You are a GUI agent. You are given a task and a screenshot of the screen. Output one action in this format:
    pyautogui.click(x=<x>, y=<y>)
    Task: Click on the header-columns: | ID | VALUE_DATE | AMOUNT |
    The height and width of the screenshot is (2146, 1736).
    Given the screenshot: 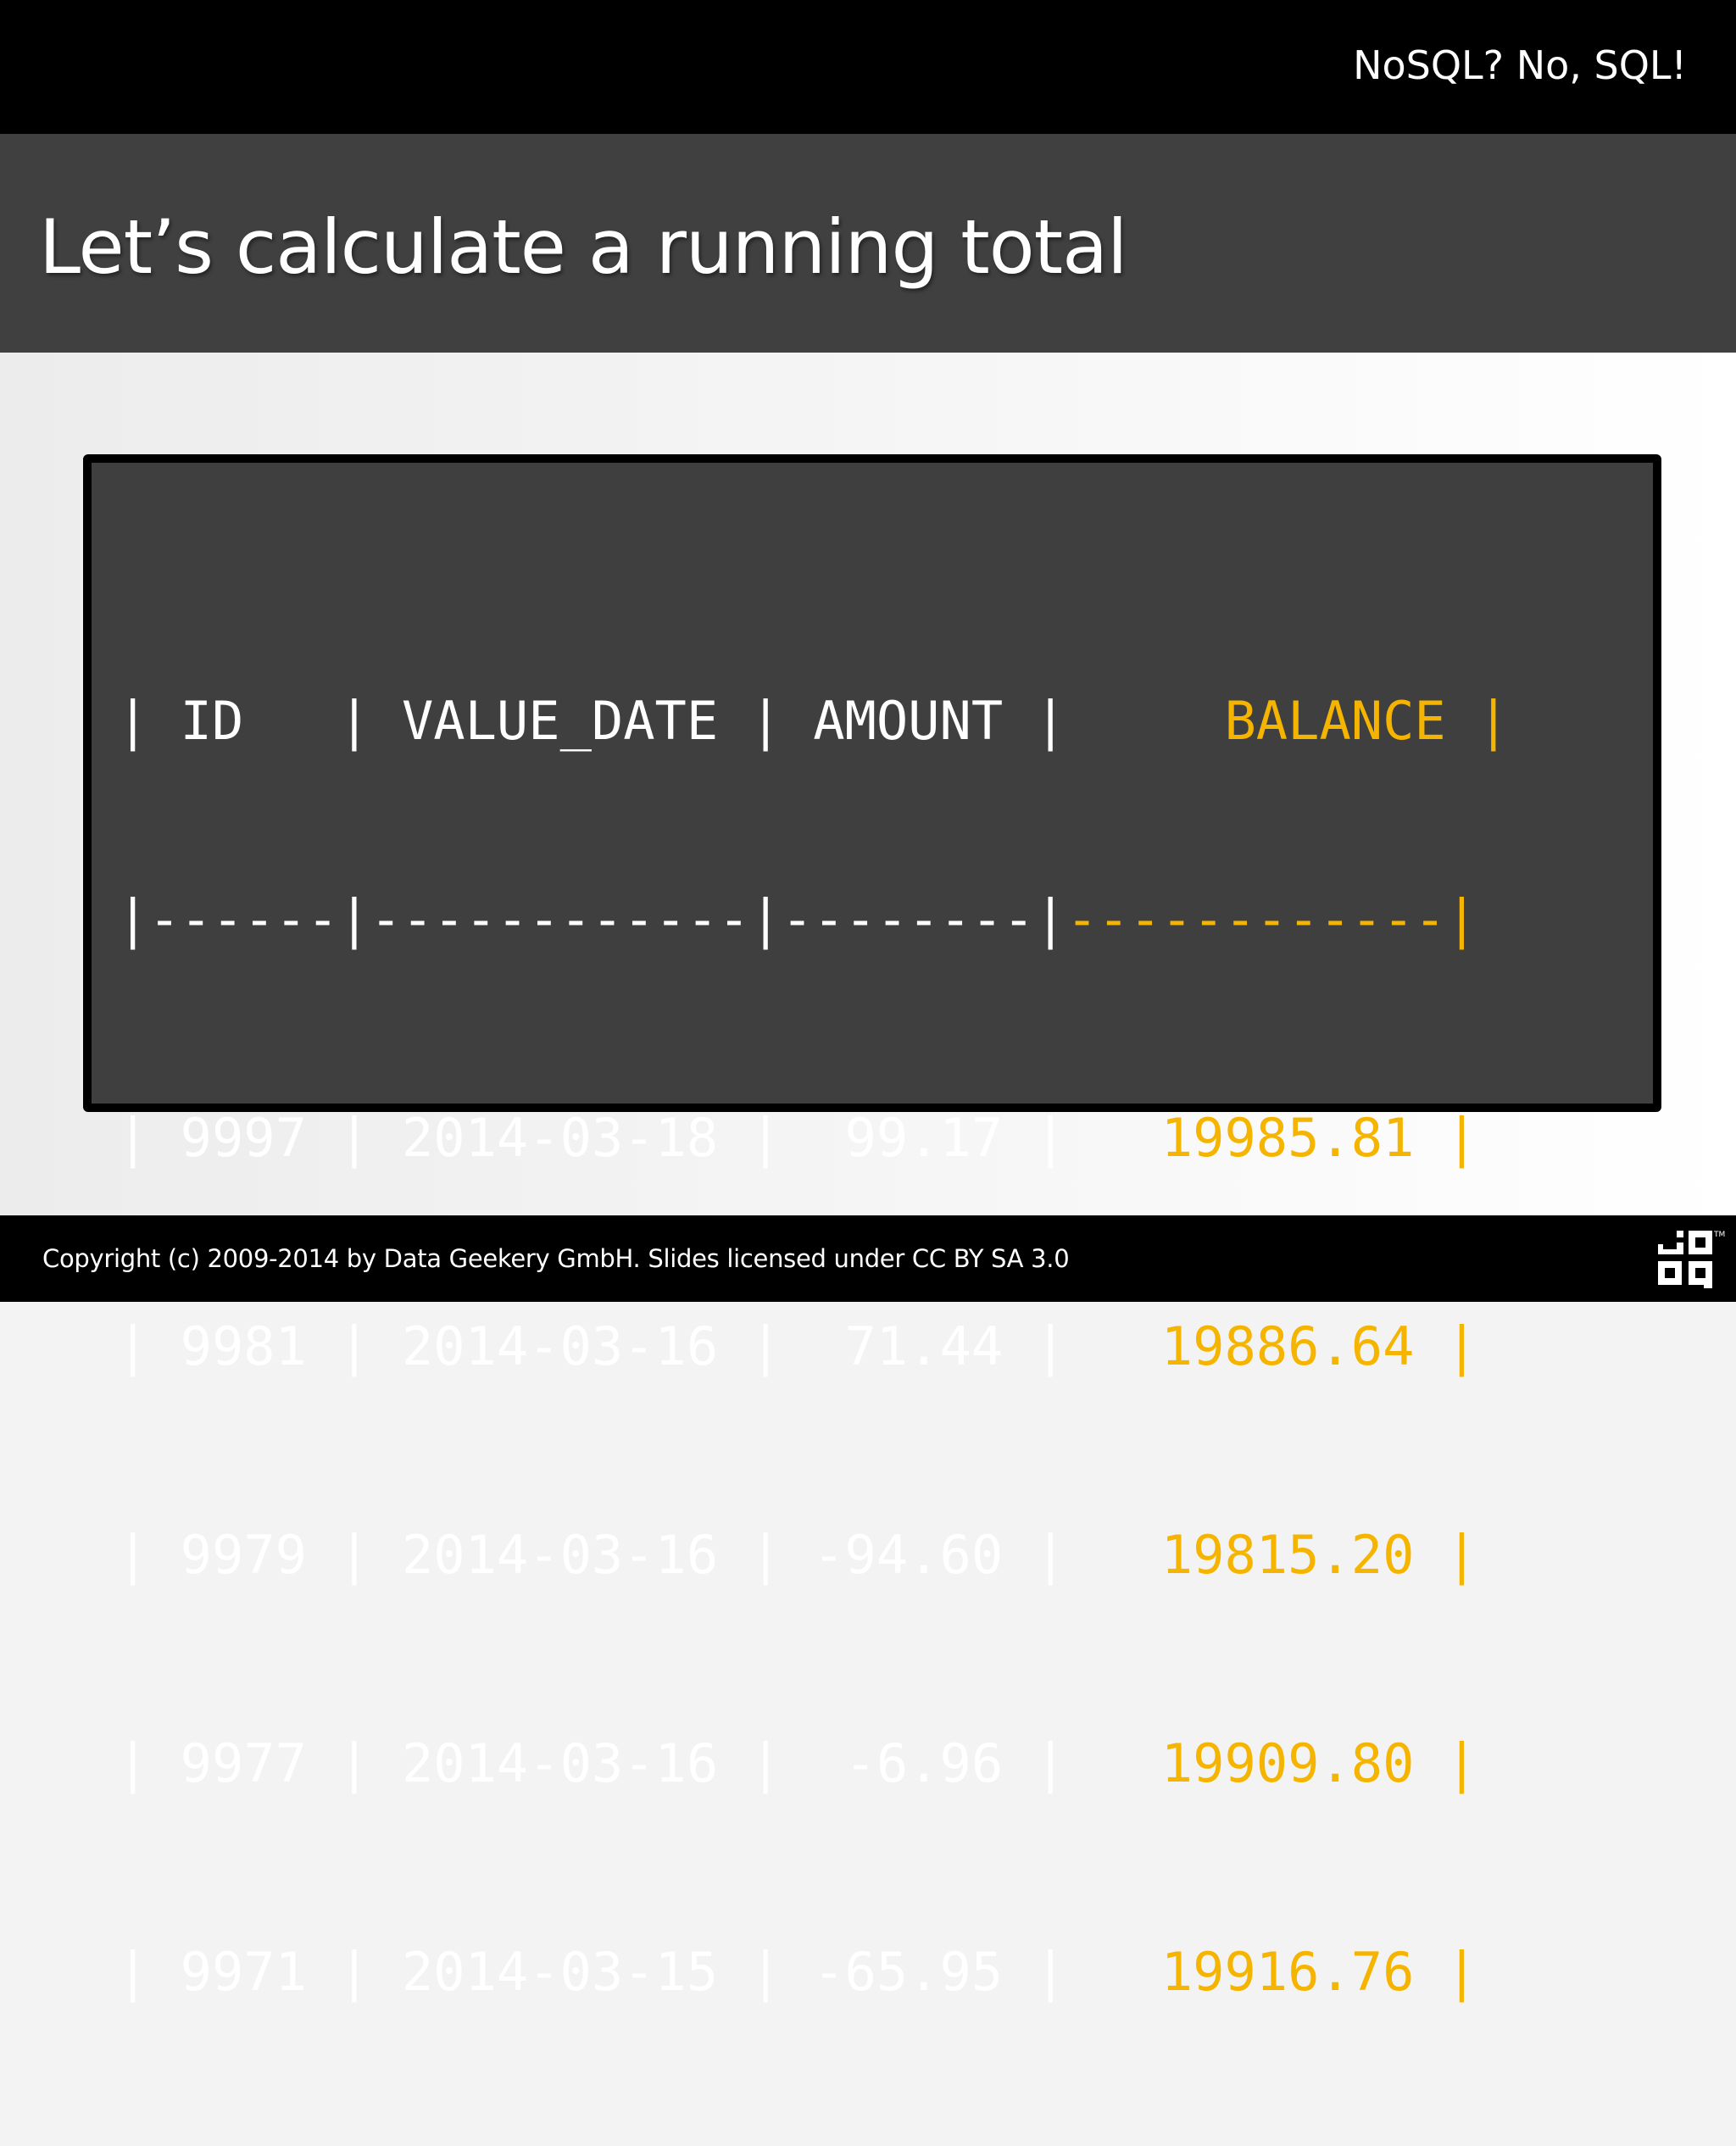 What is the action you would take?
    pyautogui.click(x=591, y=721)
    